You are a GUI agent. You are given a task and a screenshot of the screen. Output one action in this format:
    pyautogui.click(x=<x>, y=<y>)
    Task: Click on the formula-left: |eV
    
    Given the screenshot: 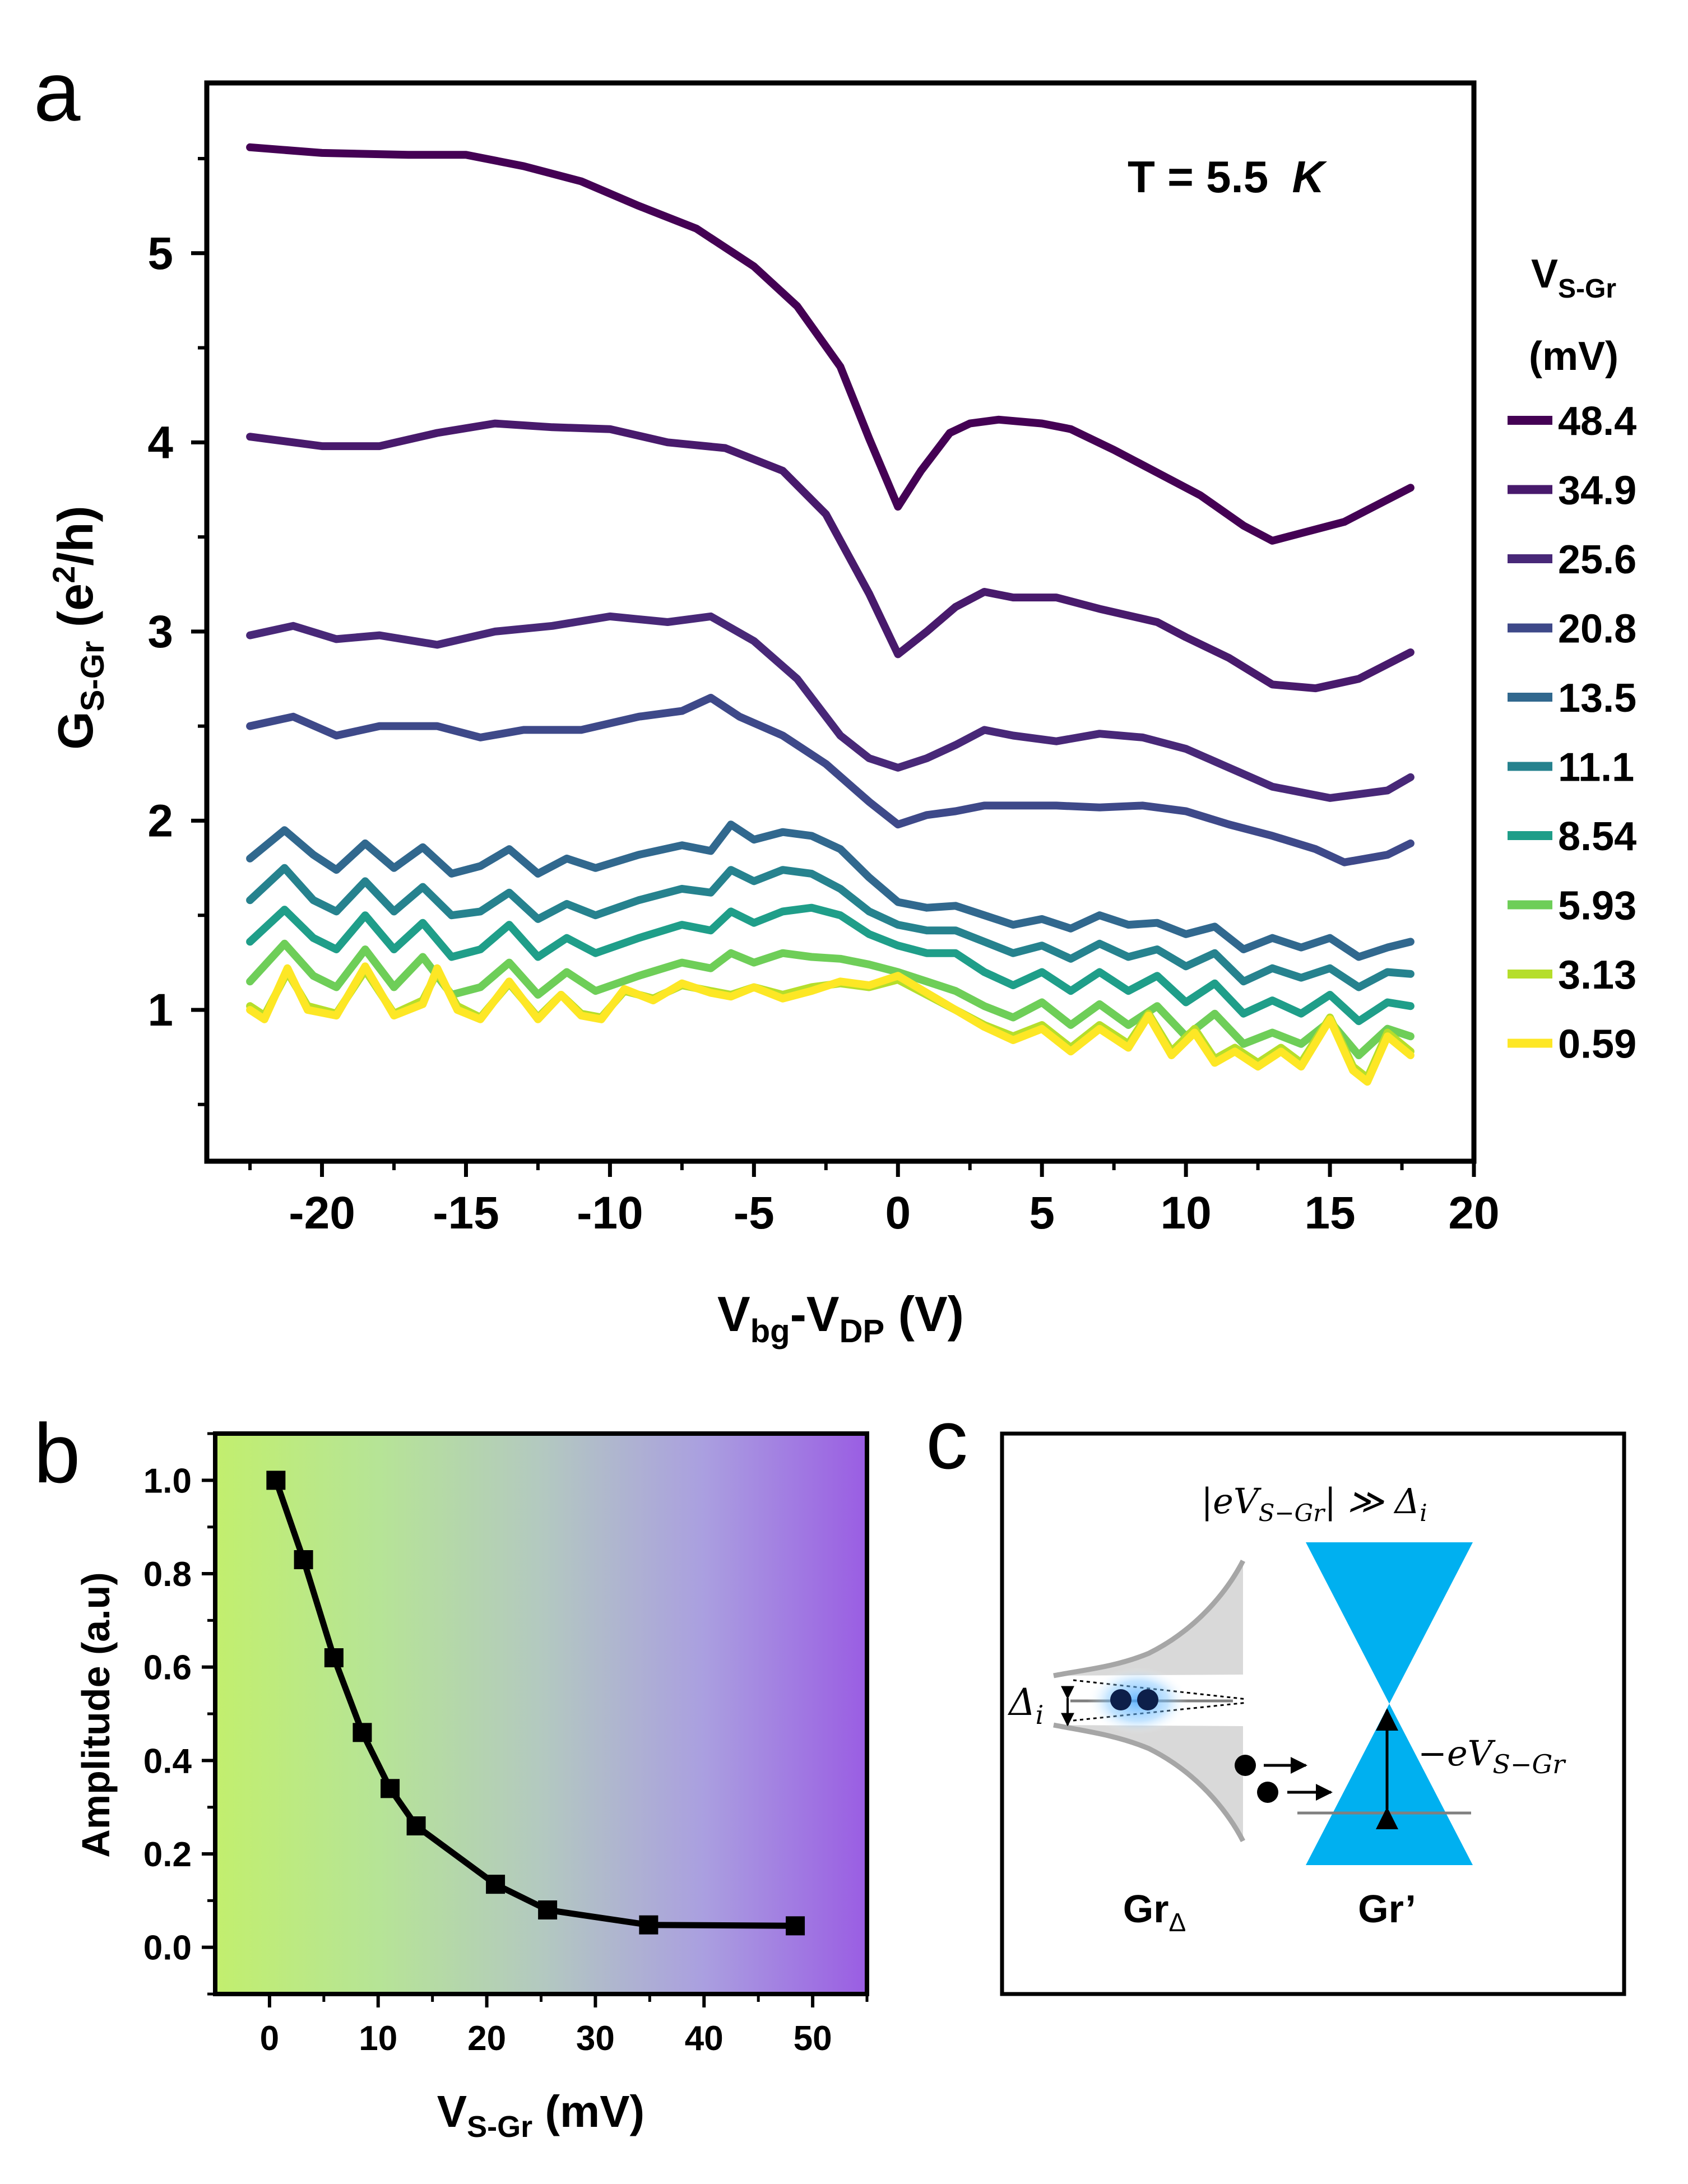 What is the action you would take?
    pyautogui.click(x=1231, y=1501)
    